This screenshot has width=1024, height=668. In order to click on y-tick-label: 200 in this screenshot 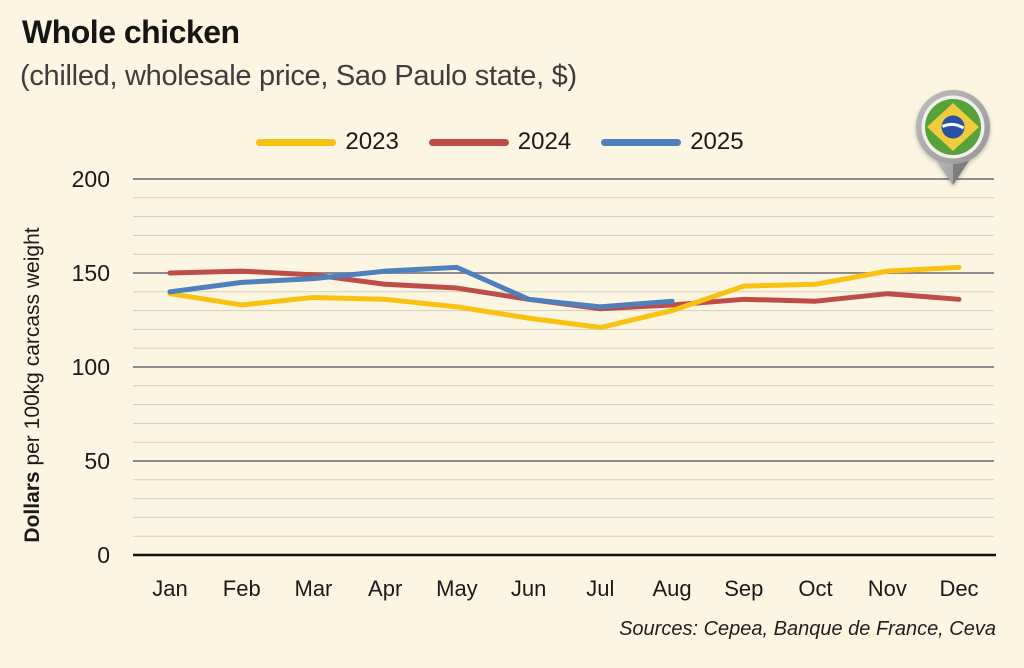, I will do `click(91, 179)`.